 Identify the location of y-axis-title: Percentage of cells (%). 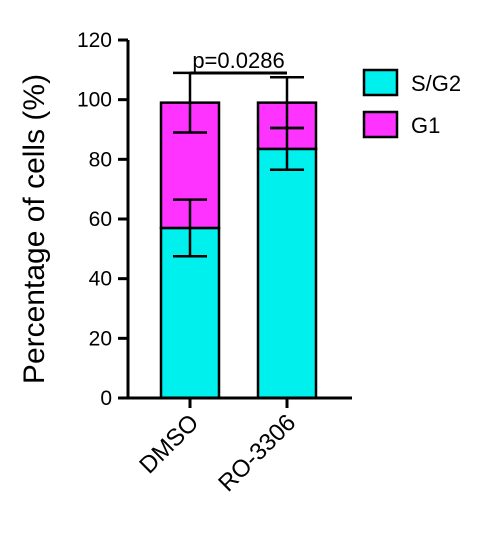
(34, 229).